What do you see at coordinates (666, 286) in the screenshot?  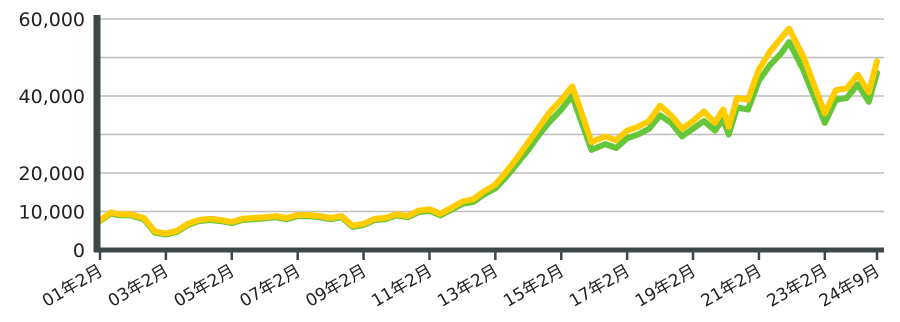 I see `x-tick-label: 19年2月` at bounding box center [666, 286].